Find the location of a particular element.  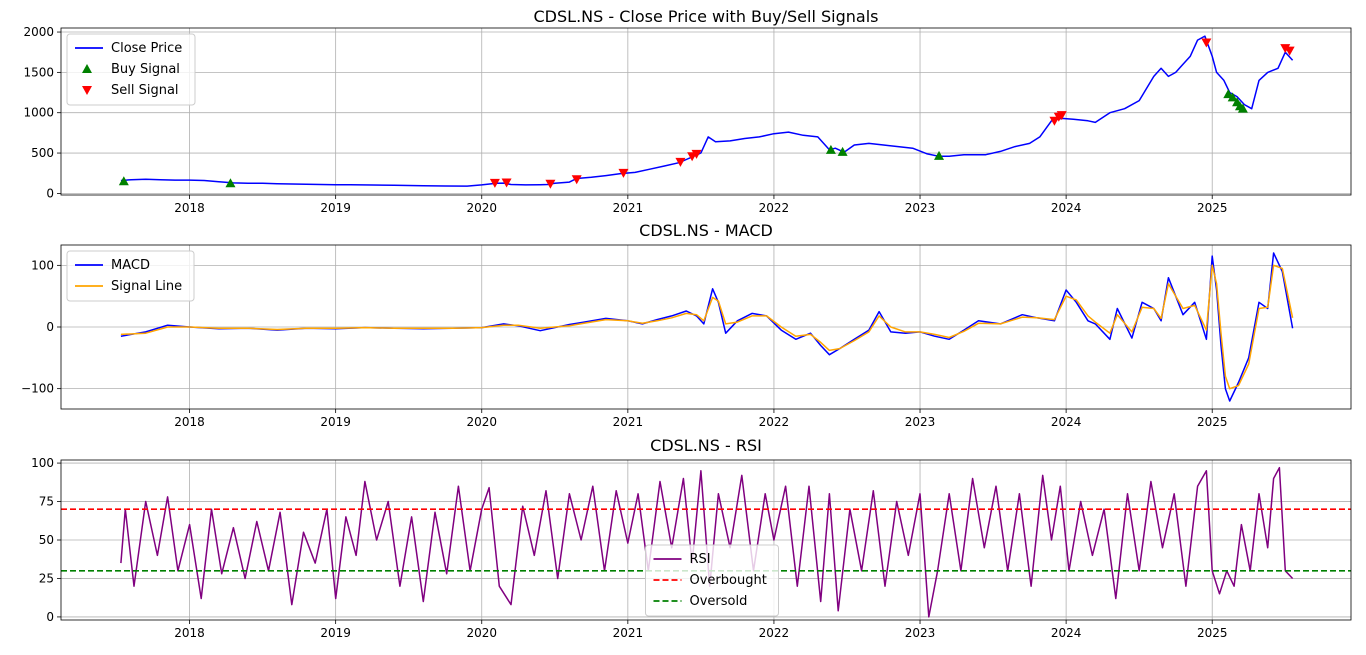

panel3-x-tick-label: 2024 is located at coordinates (1066, 633).